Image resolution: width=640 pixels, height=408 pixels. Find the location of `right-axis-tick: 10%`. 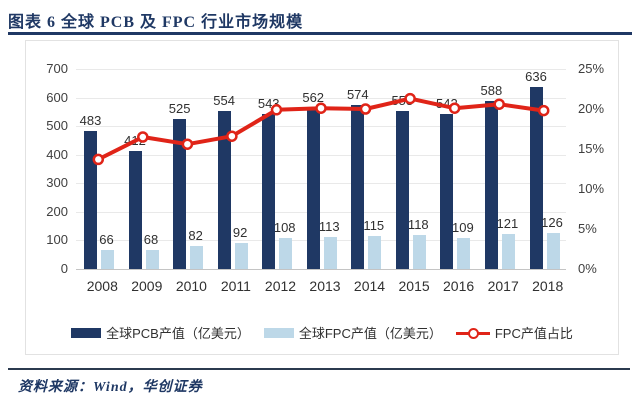

right-axis-tick: 10% is located at coordinates (591, 188).